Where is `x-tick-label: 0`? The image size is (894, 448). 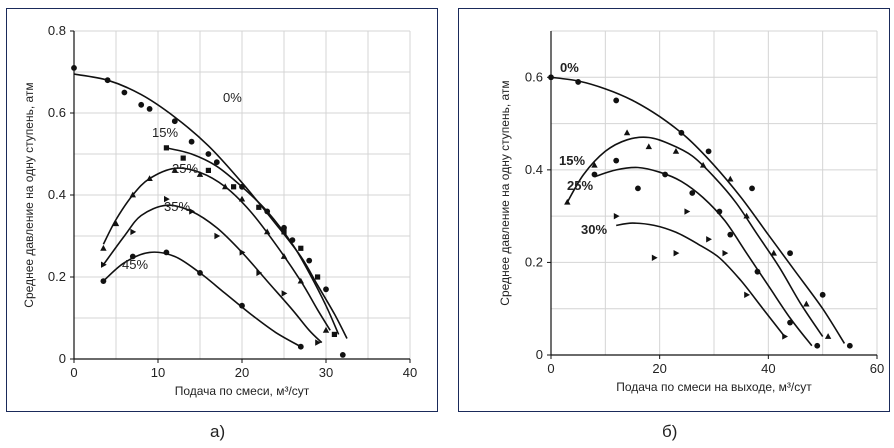 x-tick-label: 0 is located at coordinates (73, 372).